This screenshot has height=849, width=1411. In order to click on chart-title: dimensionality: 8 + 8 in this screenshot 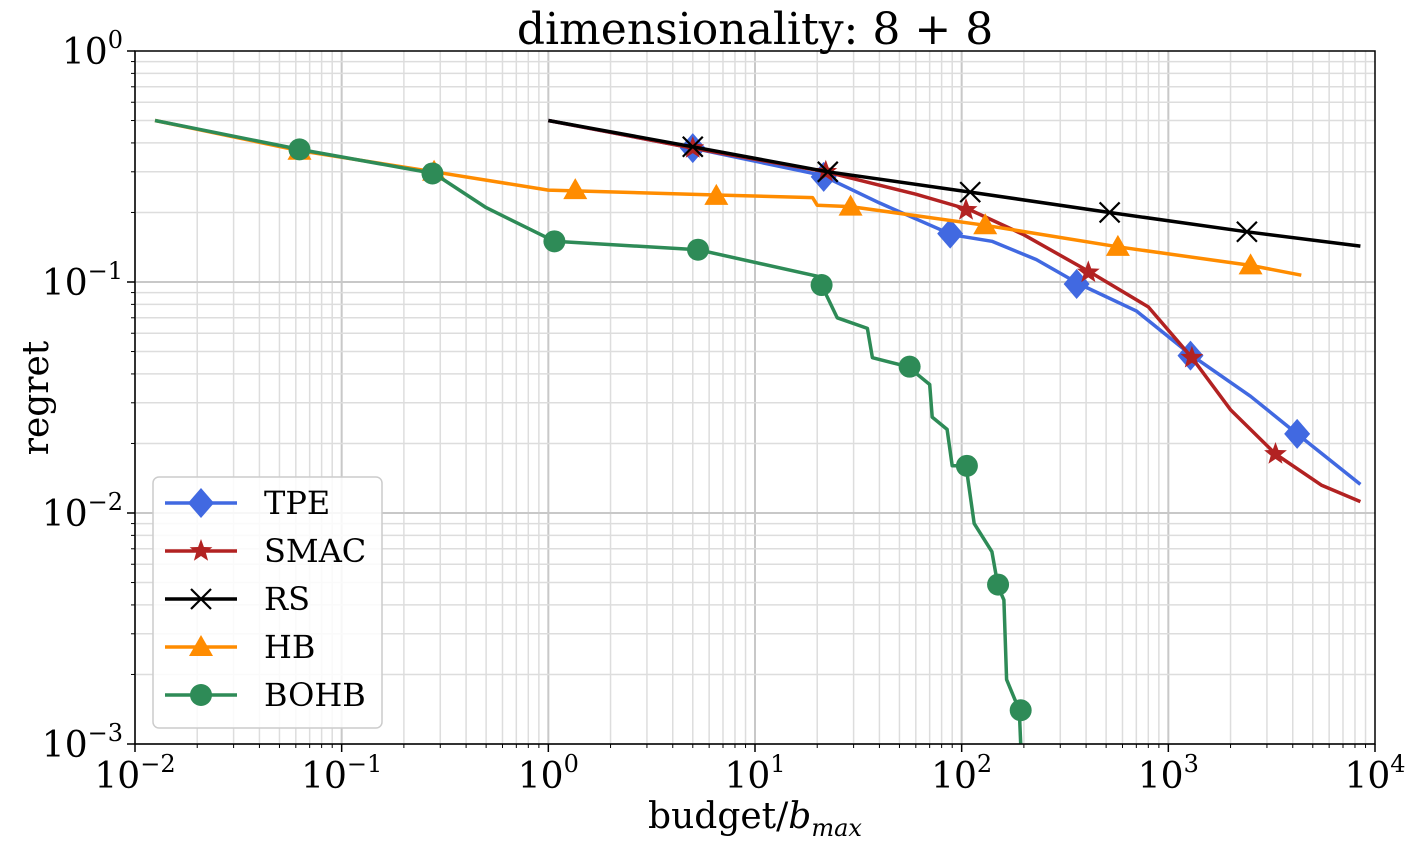, I will do `click(755, 29)`.